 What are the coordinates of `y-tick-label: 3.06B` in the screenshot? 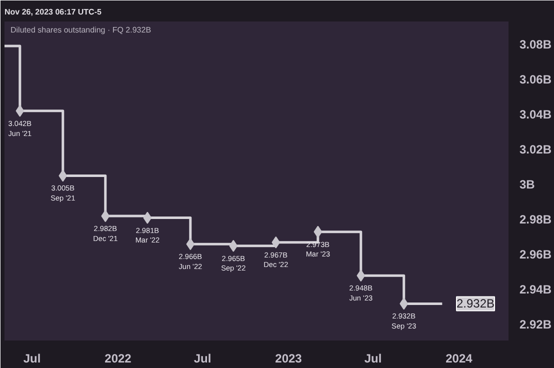 It's located at (536, 79).